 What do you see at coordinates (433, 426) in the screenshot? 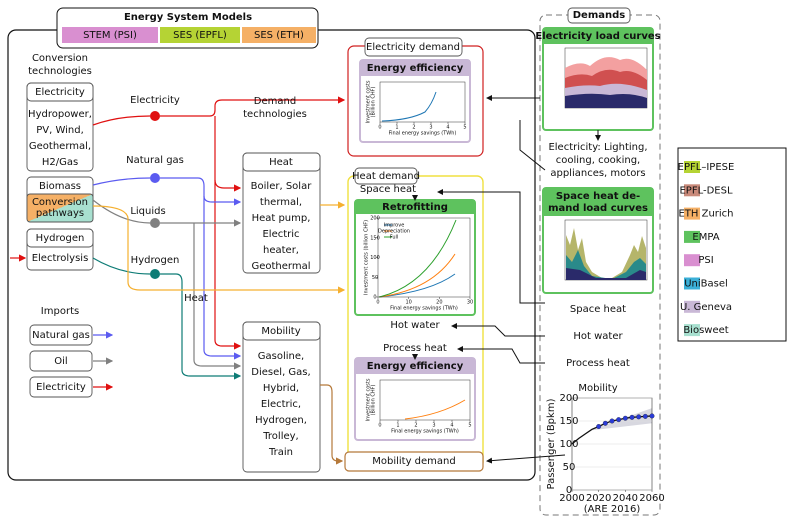
I see `tick-label: 3` at bounding box center [433, 426].